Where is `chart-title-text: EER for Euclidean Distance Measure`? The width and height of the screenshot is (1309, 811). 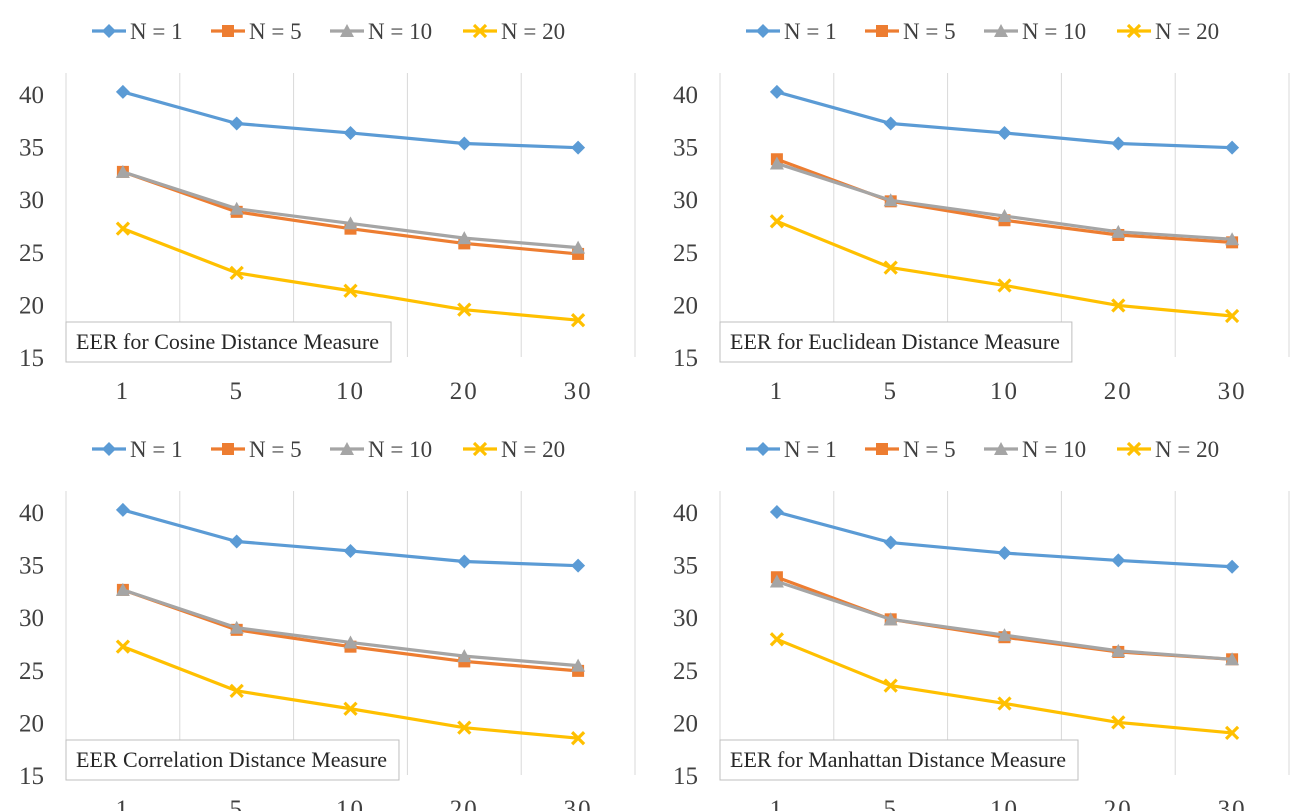 chart-title-text: EER for Euclidean Distance Measure is located at coordinates (895, 341).